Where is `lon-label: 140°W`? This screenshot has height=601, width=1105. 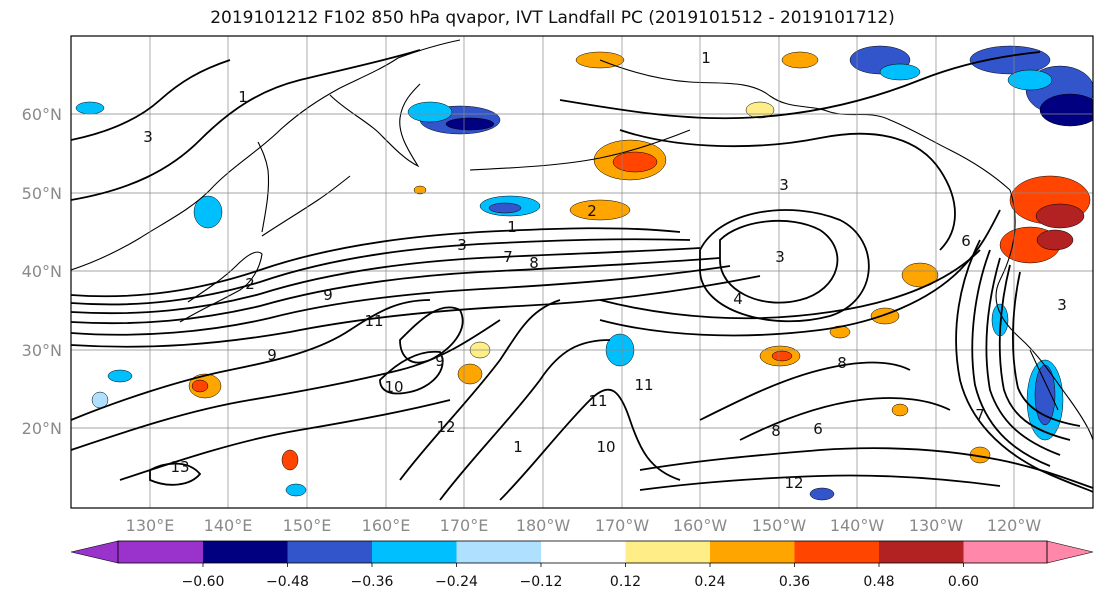 lon-label: 140°W is located at coordinates (857, 525).